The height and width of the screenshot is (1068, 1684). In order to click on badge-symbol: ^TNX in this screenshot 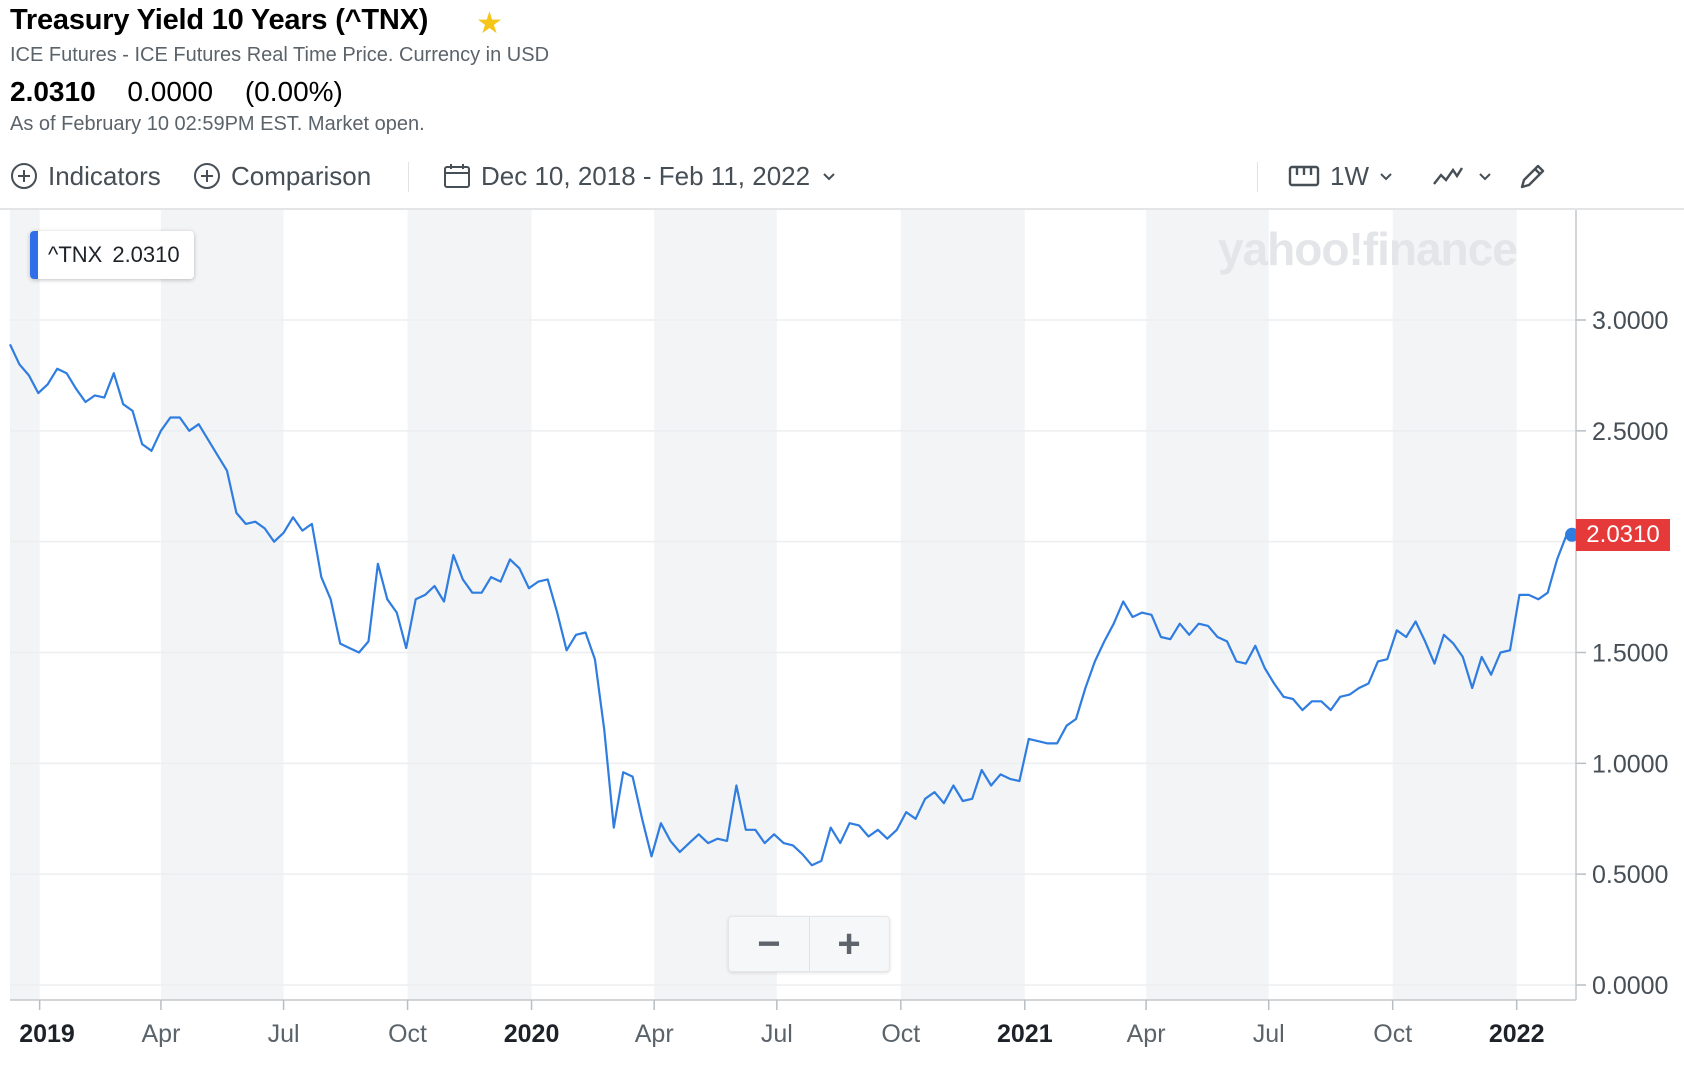, I will do `click(75, 254)`.